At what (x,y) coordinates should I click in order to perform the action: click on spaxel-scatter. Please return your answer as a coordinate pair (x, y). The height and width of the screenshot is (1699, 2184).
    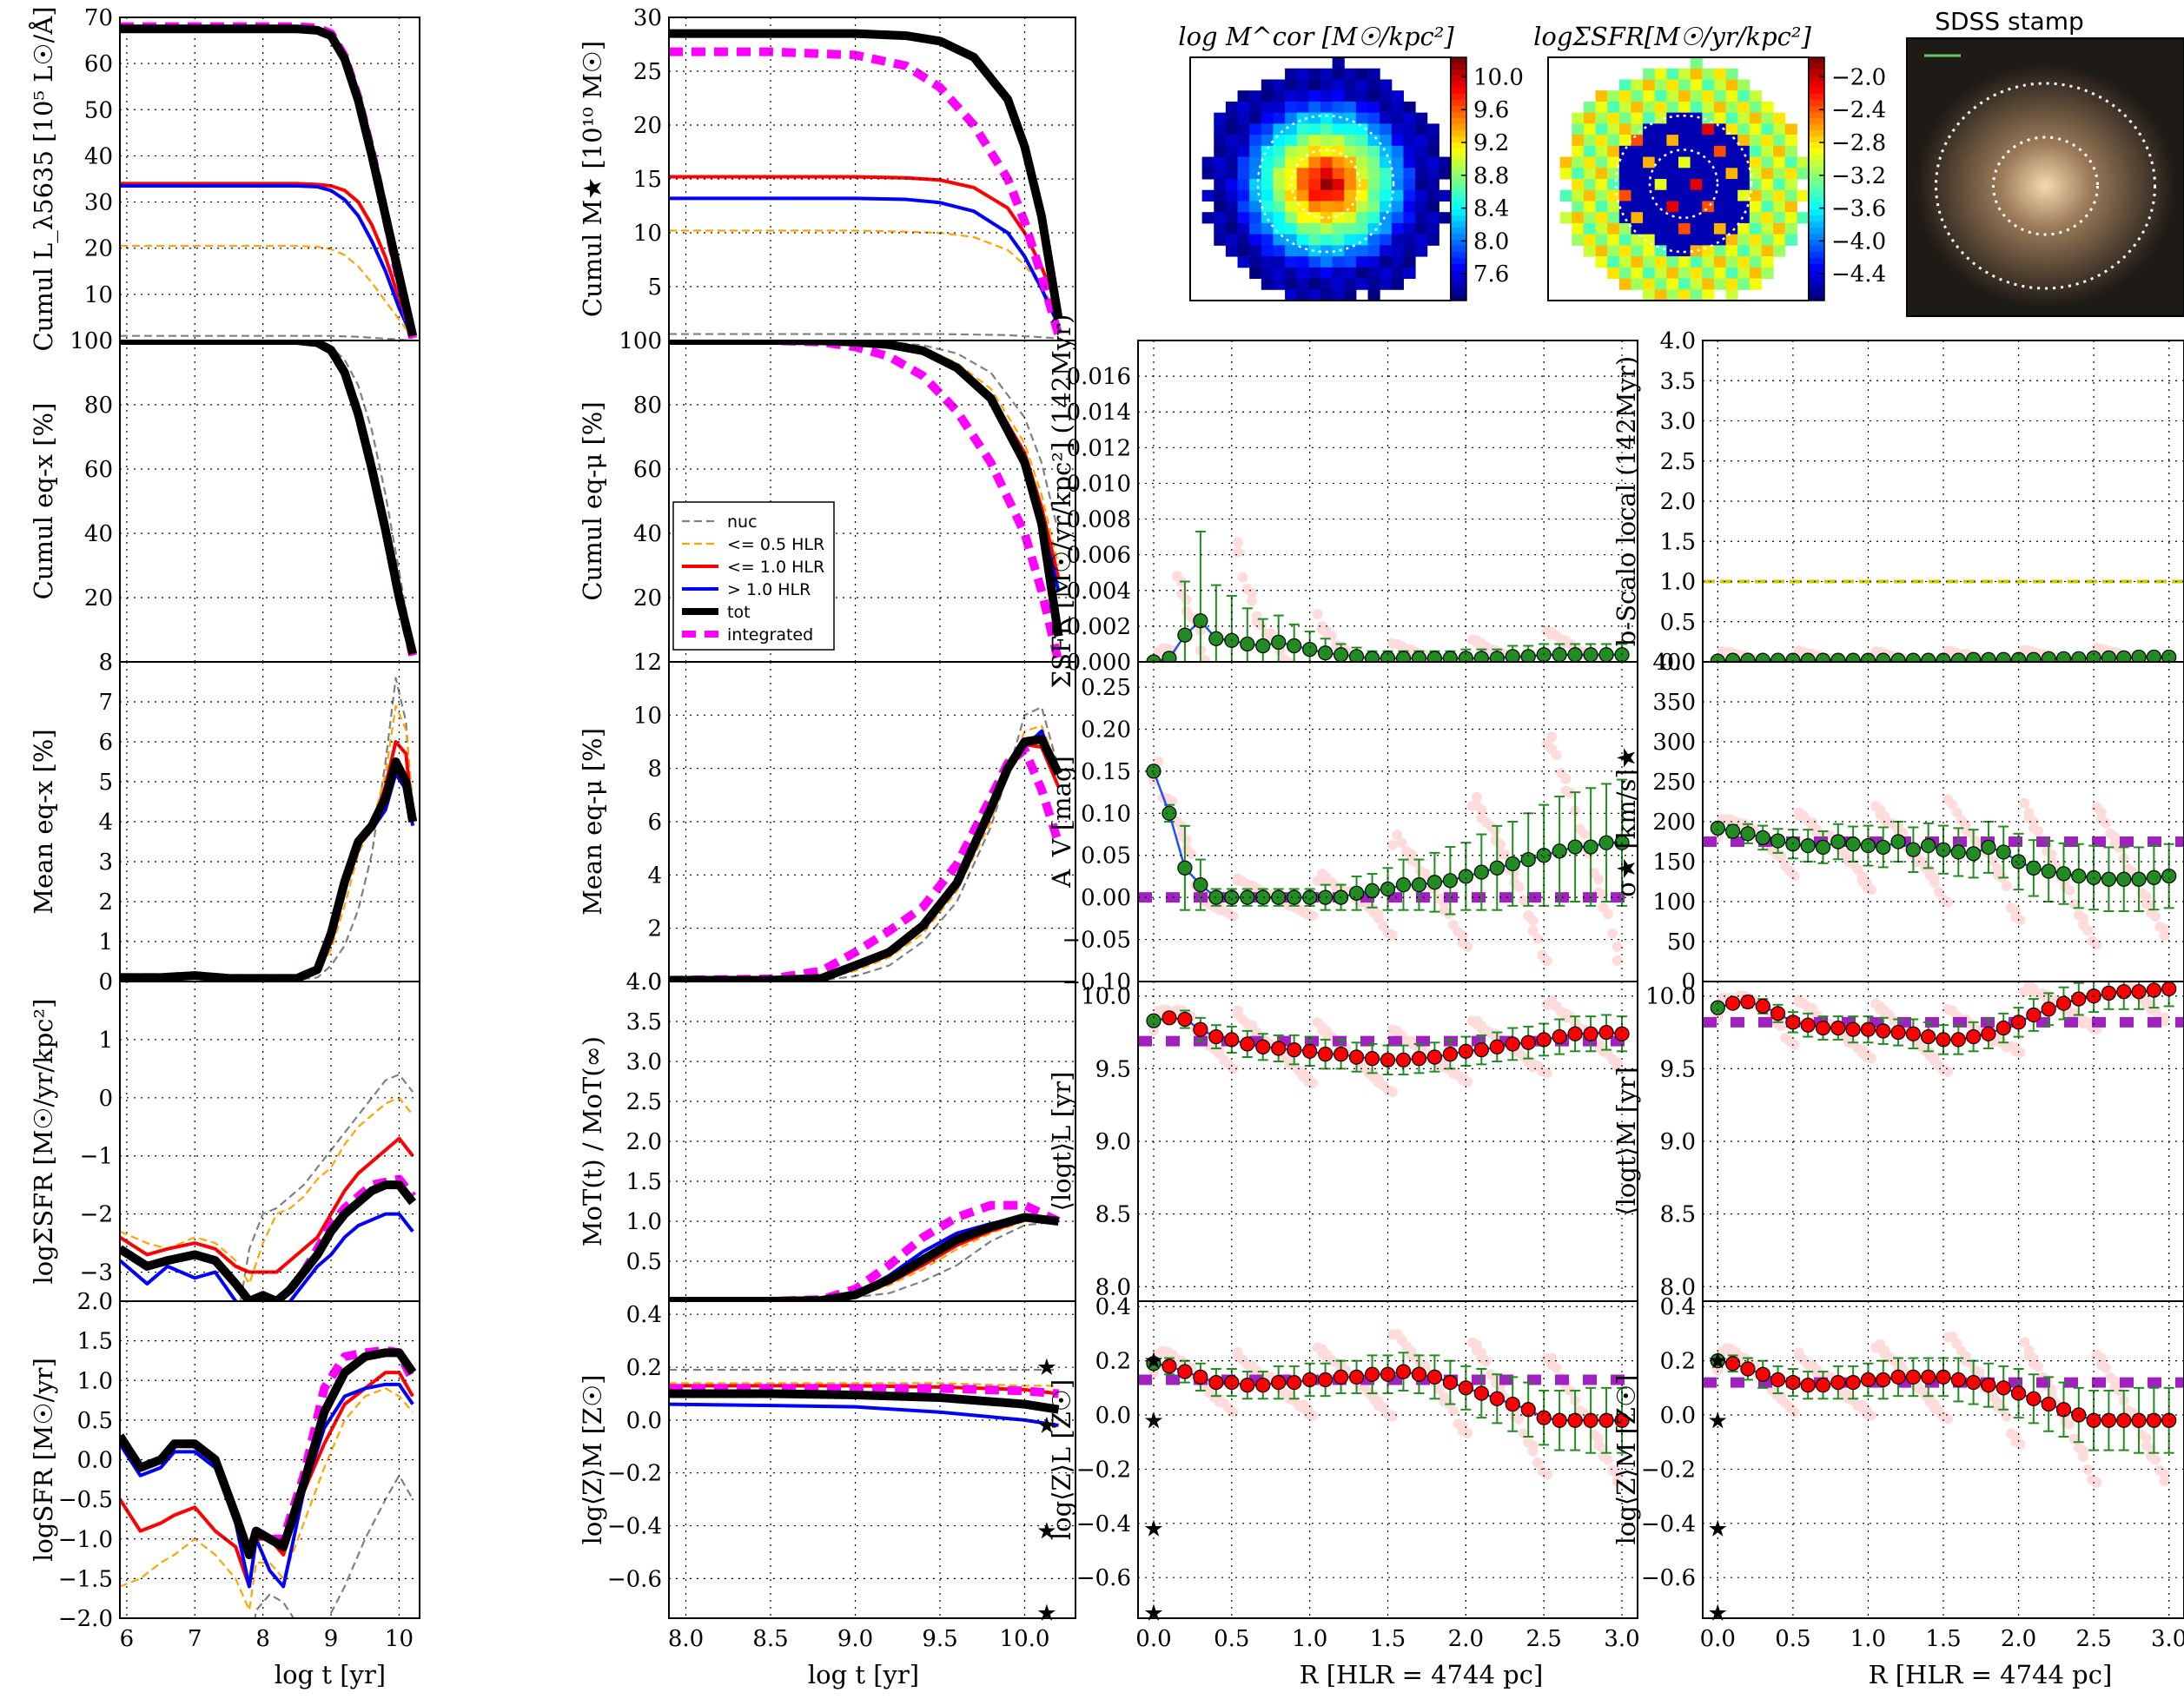
    Looking at the image, I should click on (1385, 1407).